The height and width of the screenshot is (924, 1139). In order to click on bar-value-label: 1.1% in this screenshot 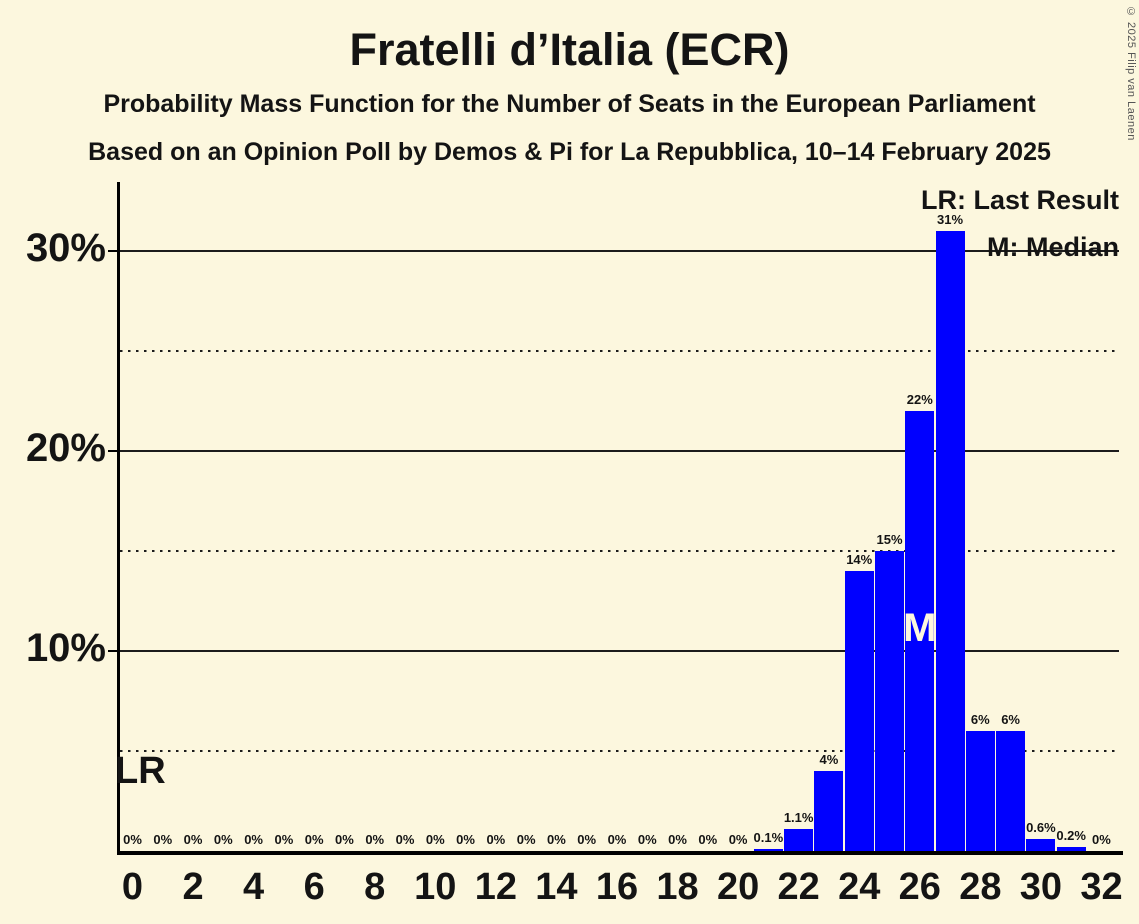, I will do `click(798, 817)`.